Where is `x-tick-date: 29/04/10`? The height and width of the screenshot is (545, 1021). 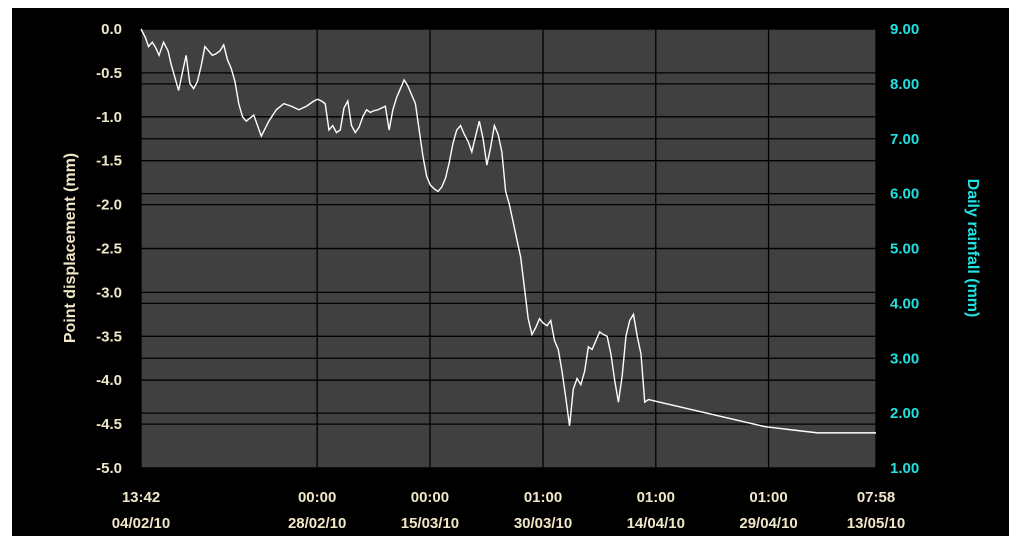 x-tick-date: 29/04/10 is located at coordinates (768, 523).